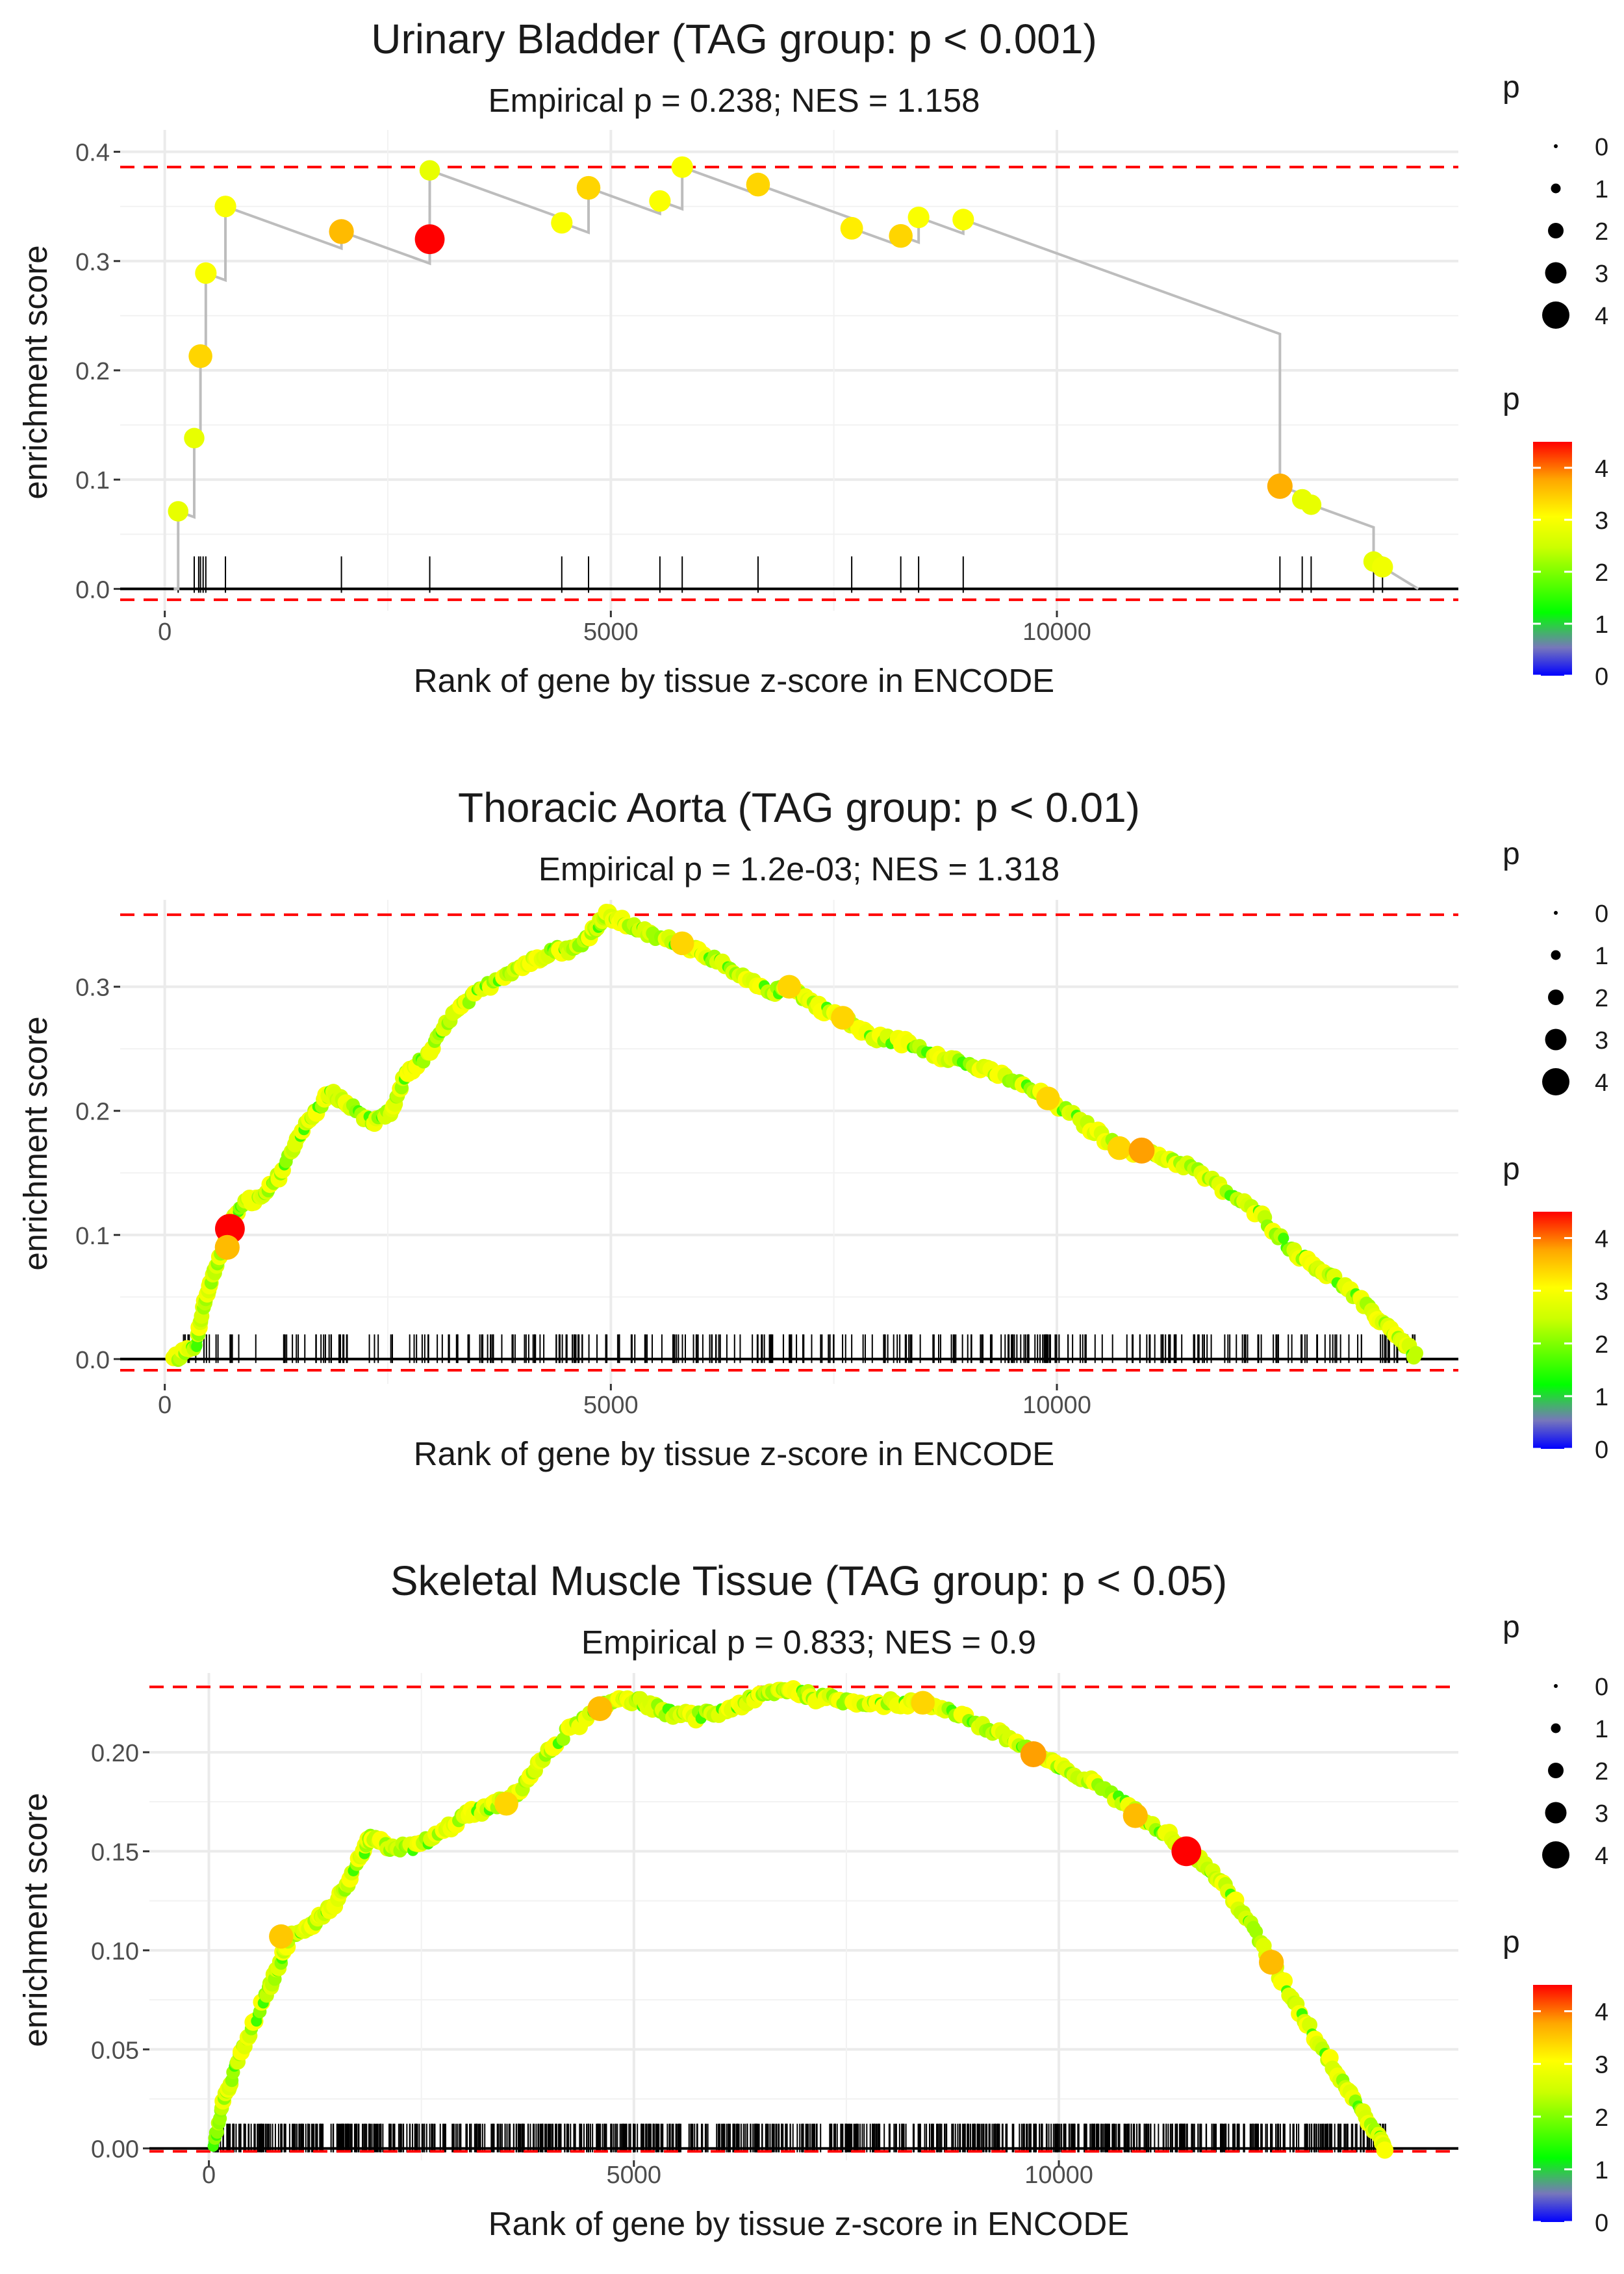 The image size is (1624, 2274). What do you see at coordinates (92, 988) in the screenshot?
I see `y-tick-label: 0.3` at bounding box center [92, 988].